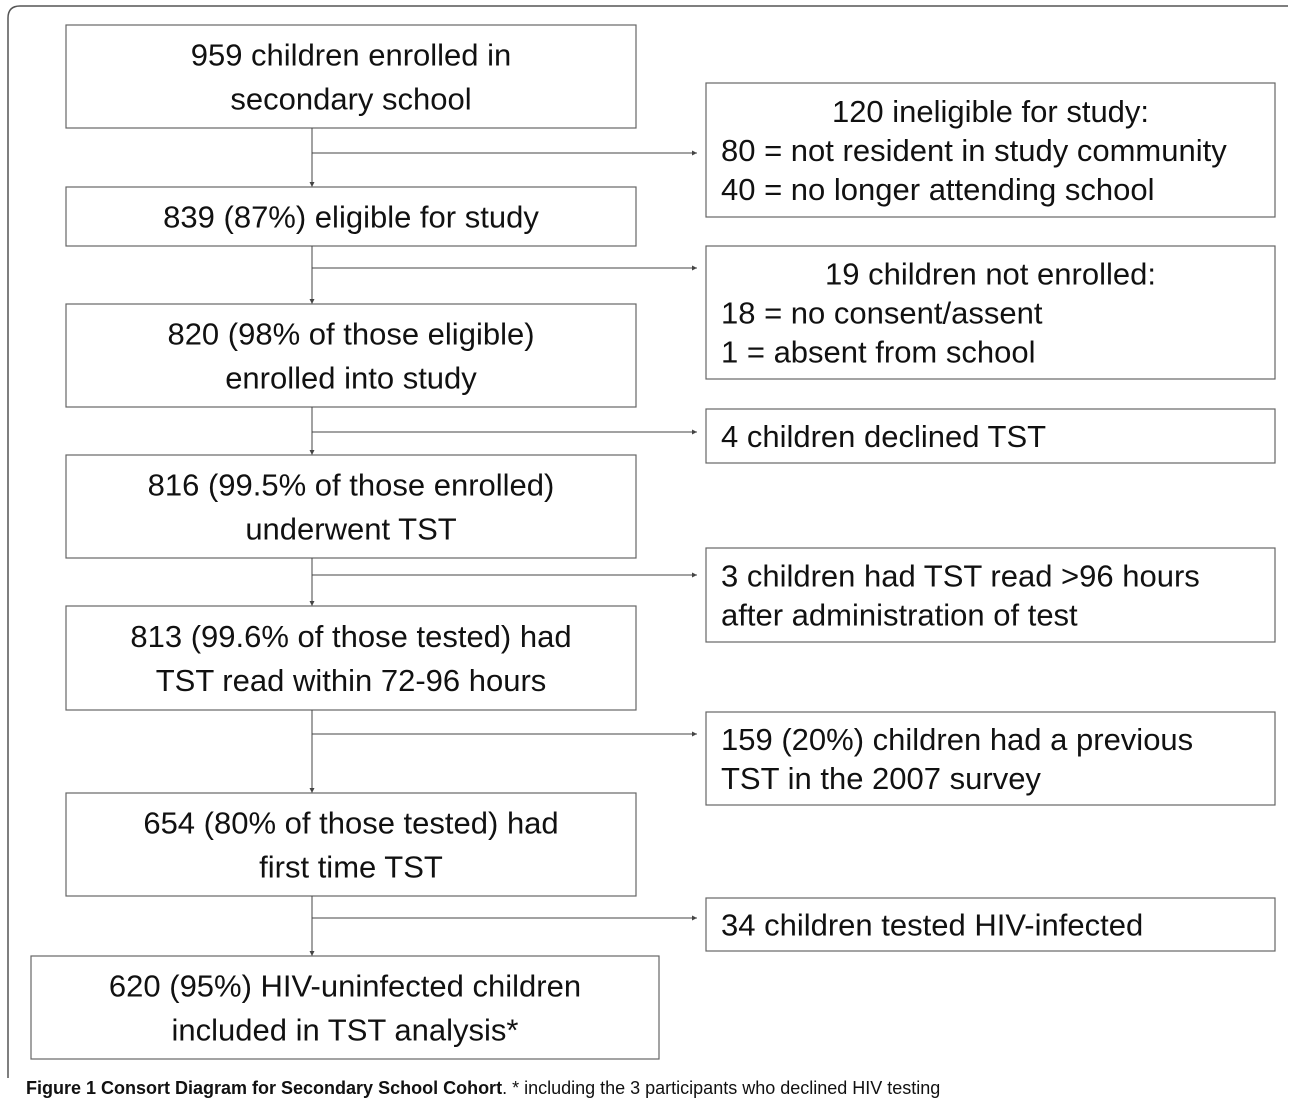  Describe the element at coordinates (351, 680) in the screenshot. I see `main-box-text: TST read within 72-96 hours` at that location.